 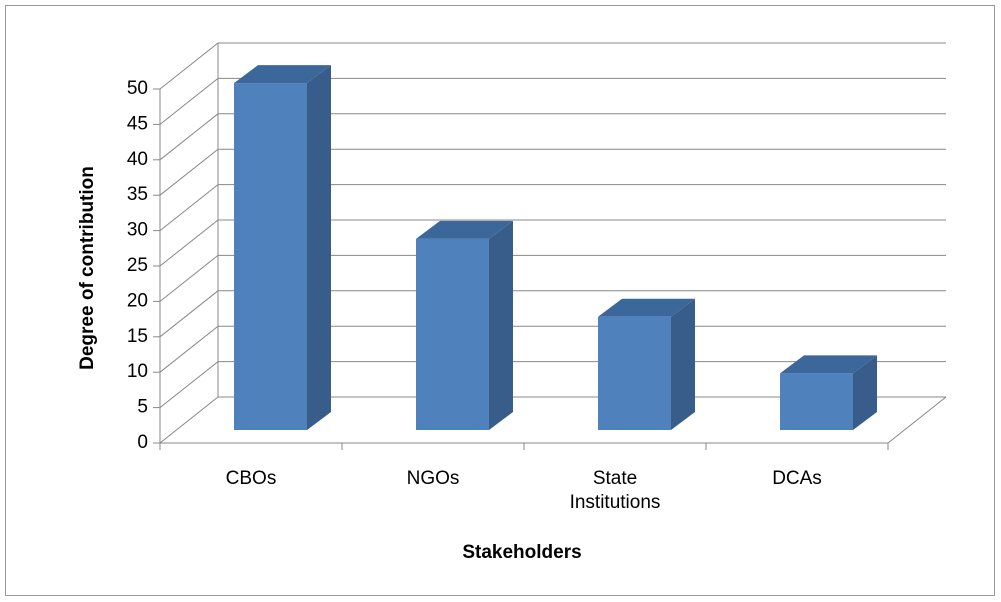 What do you see at coordinates (521, 552) in the screenshot?
I see `x-axis-title: Stakeholders` at bounding box center [521, 552].